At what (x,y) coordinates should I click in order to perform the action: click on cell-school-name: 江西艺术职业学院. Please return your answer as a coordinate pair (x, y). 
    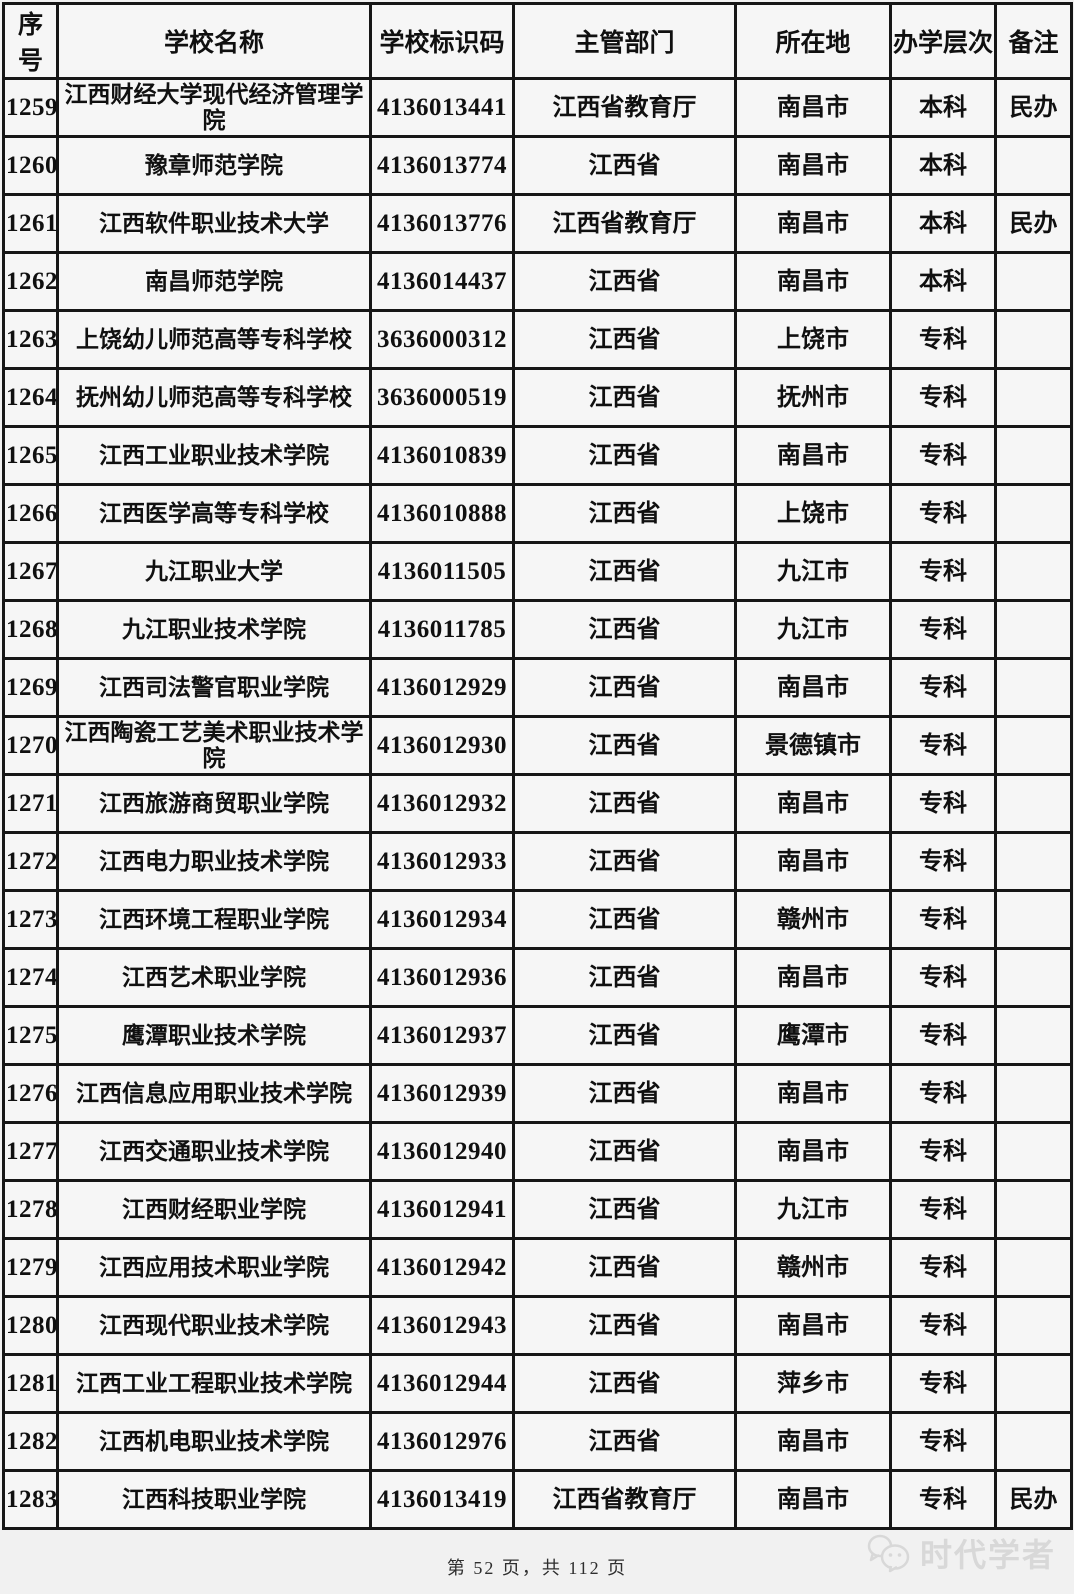
    Looking at the image, I should click on (214, 977).